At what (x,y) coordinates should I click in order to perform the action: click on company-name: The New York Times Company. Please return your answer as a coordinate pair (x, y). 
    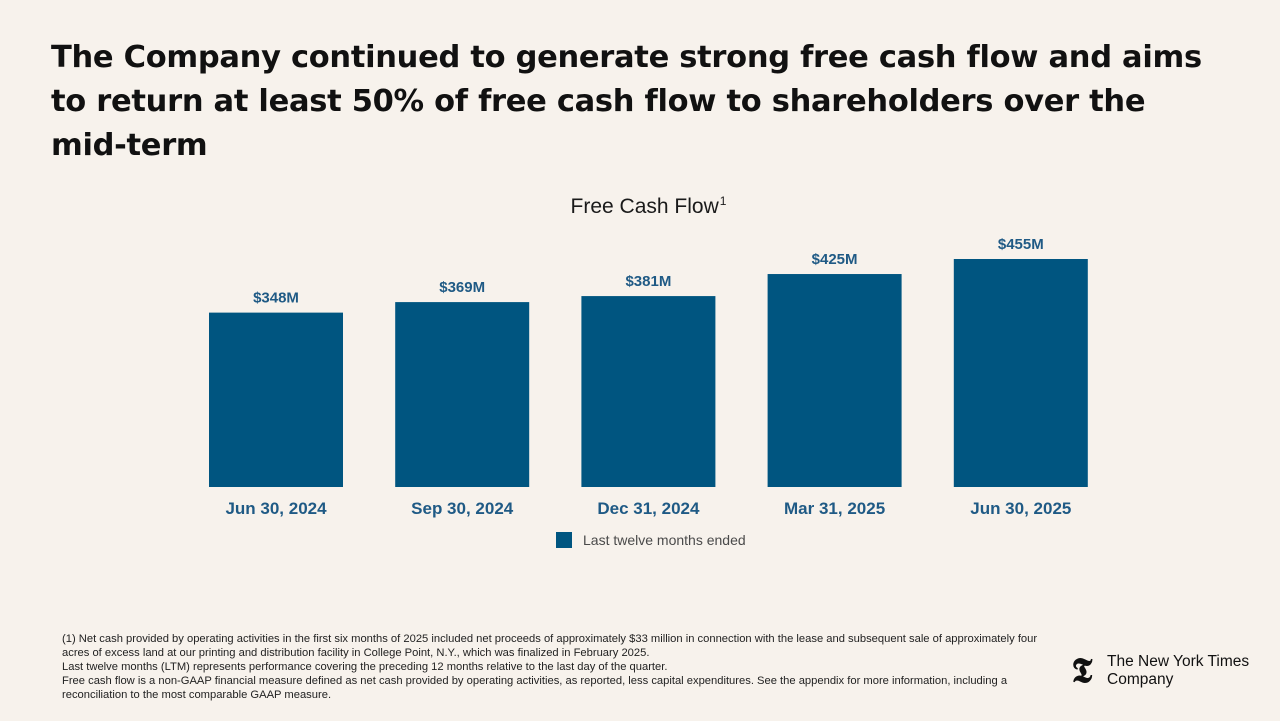
    Looking at the image, I should click on (1178, 671).